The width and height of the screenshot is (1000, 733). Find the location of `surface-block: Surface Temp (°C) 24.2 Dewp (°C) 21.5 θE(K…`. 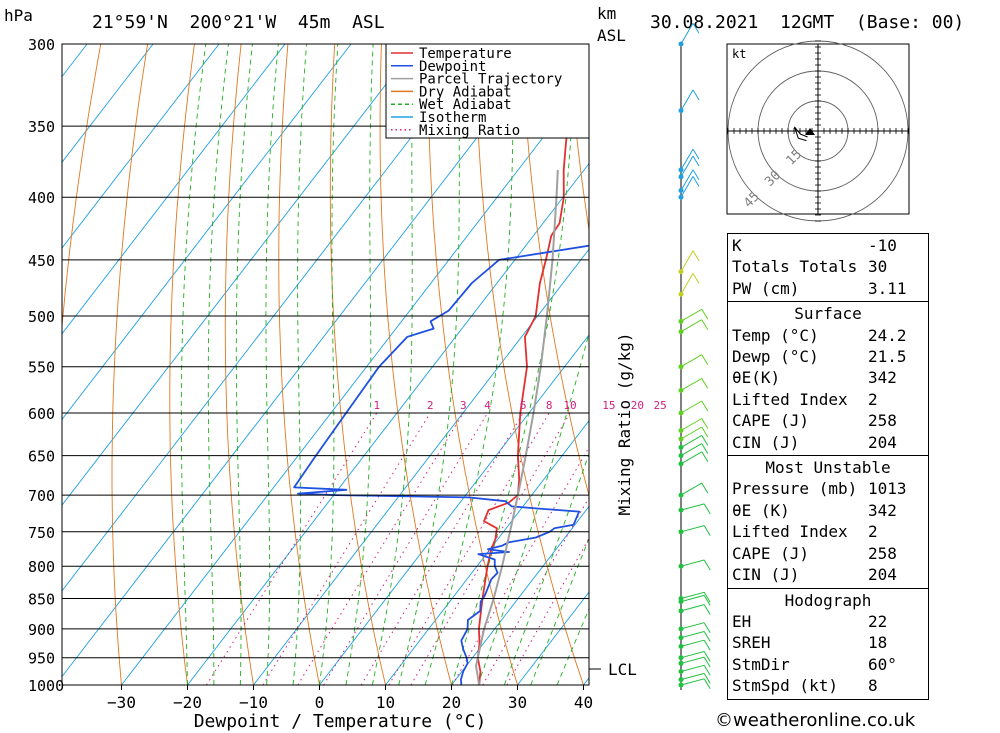

surface-block: Surface Temp (°C) 24.2 Dewp (°C) 21.5 θE(K… is located at coordinates (828, 378).